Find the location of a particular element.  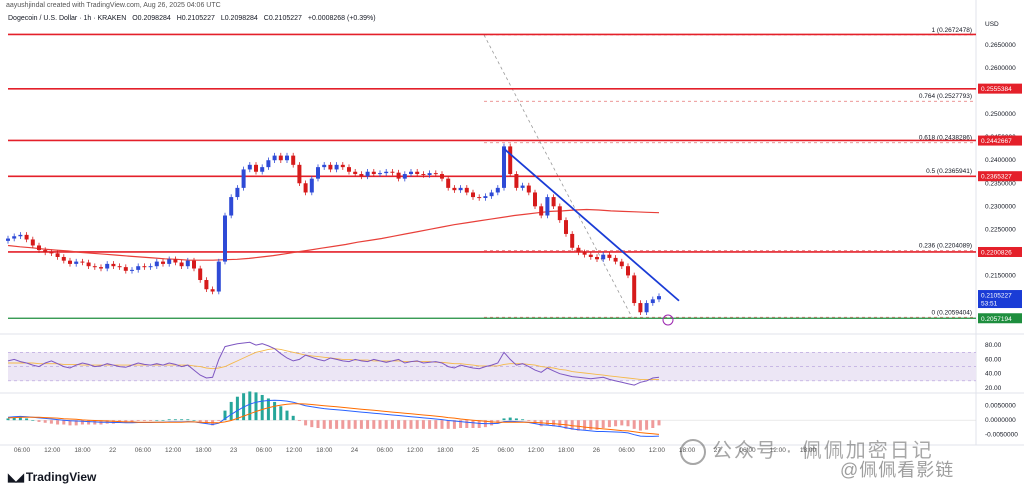

tradingview-logo: ◣◢ TradingView is located at coordinates (52, 477).